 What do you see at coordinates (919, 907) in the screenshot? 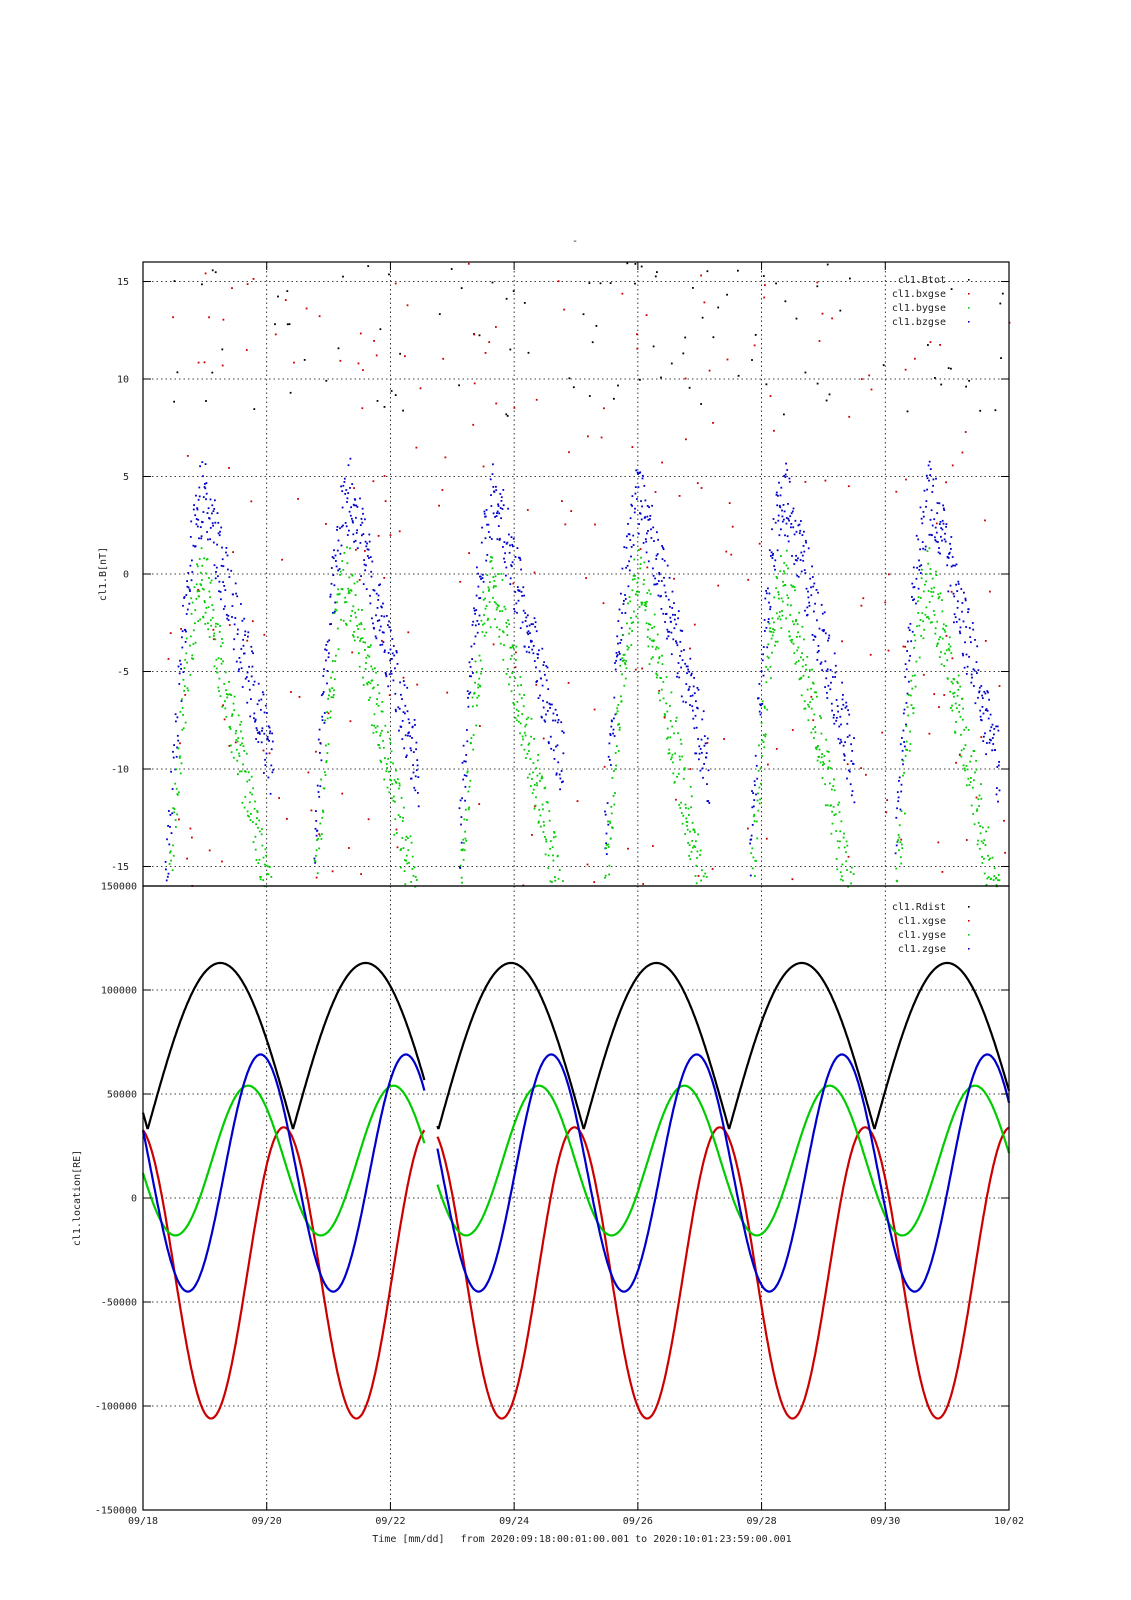
I see `legend-label: cl1.Rdist` at bounding box center [919, 907].